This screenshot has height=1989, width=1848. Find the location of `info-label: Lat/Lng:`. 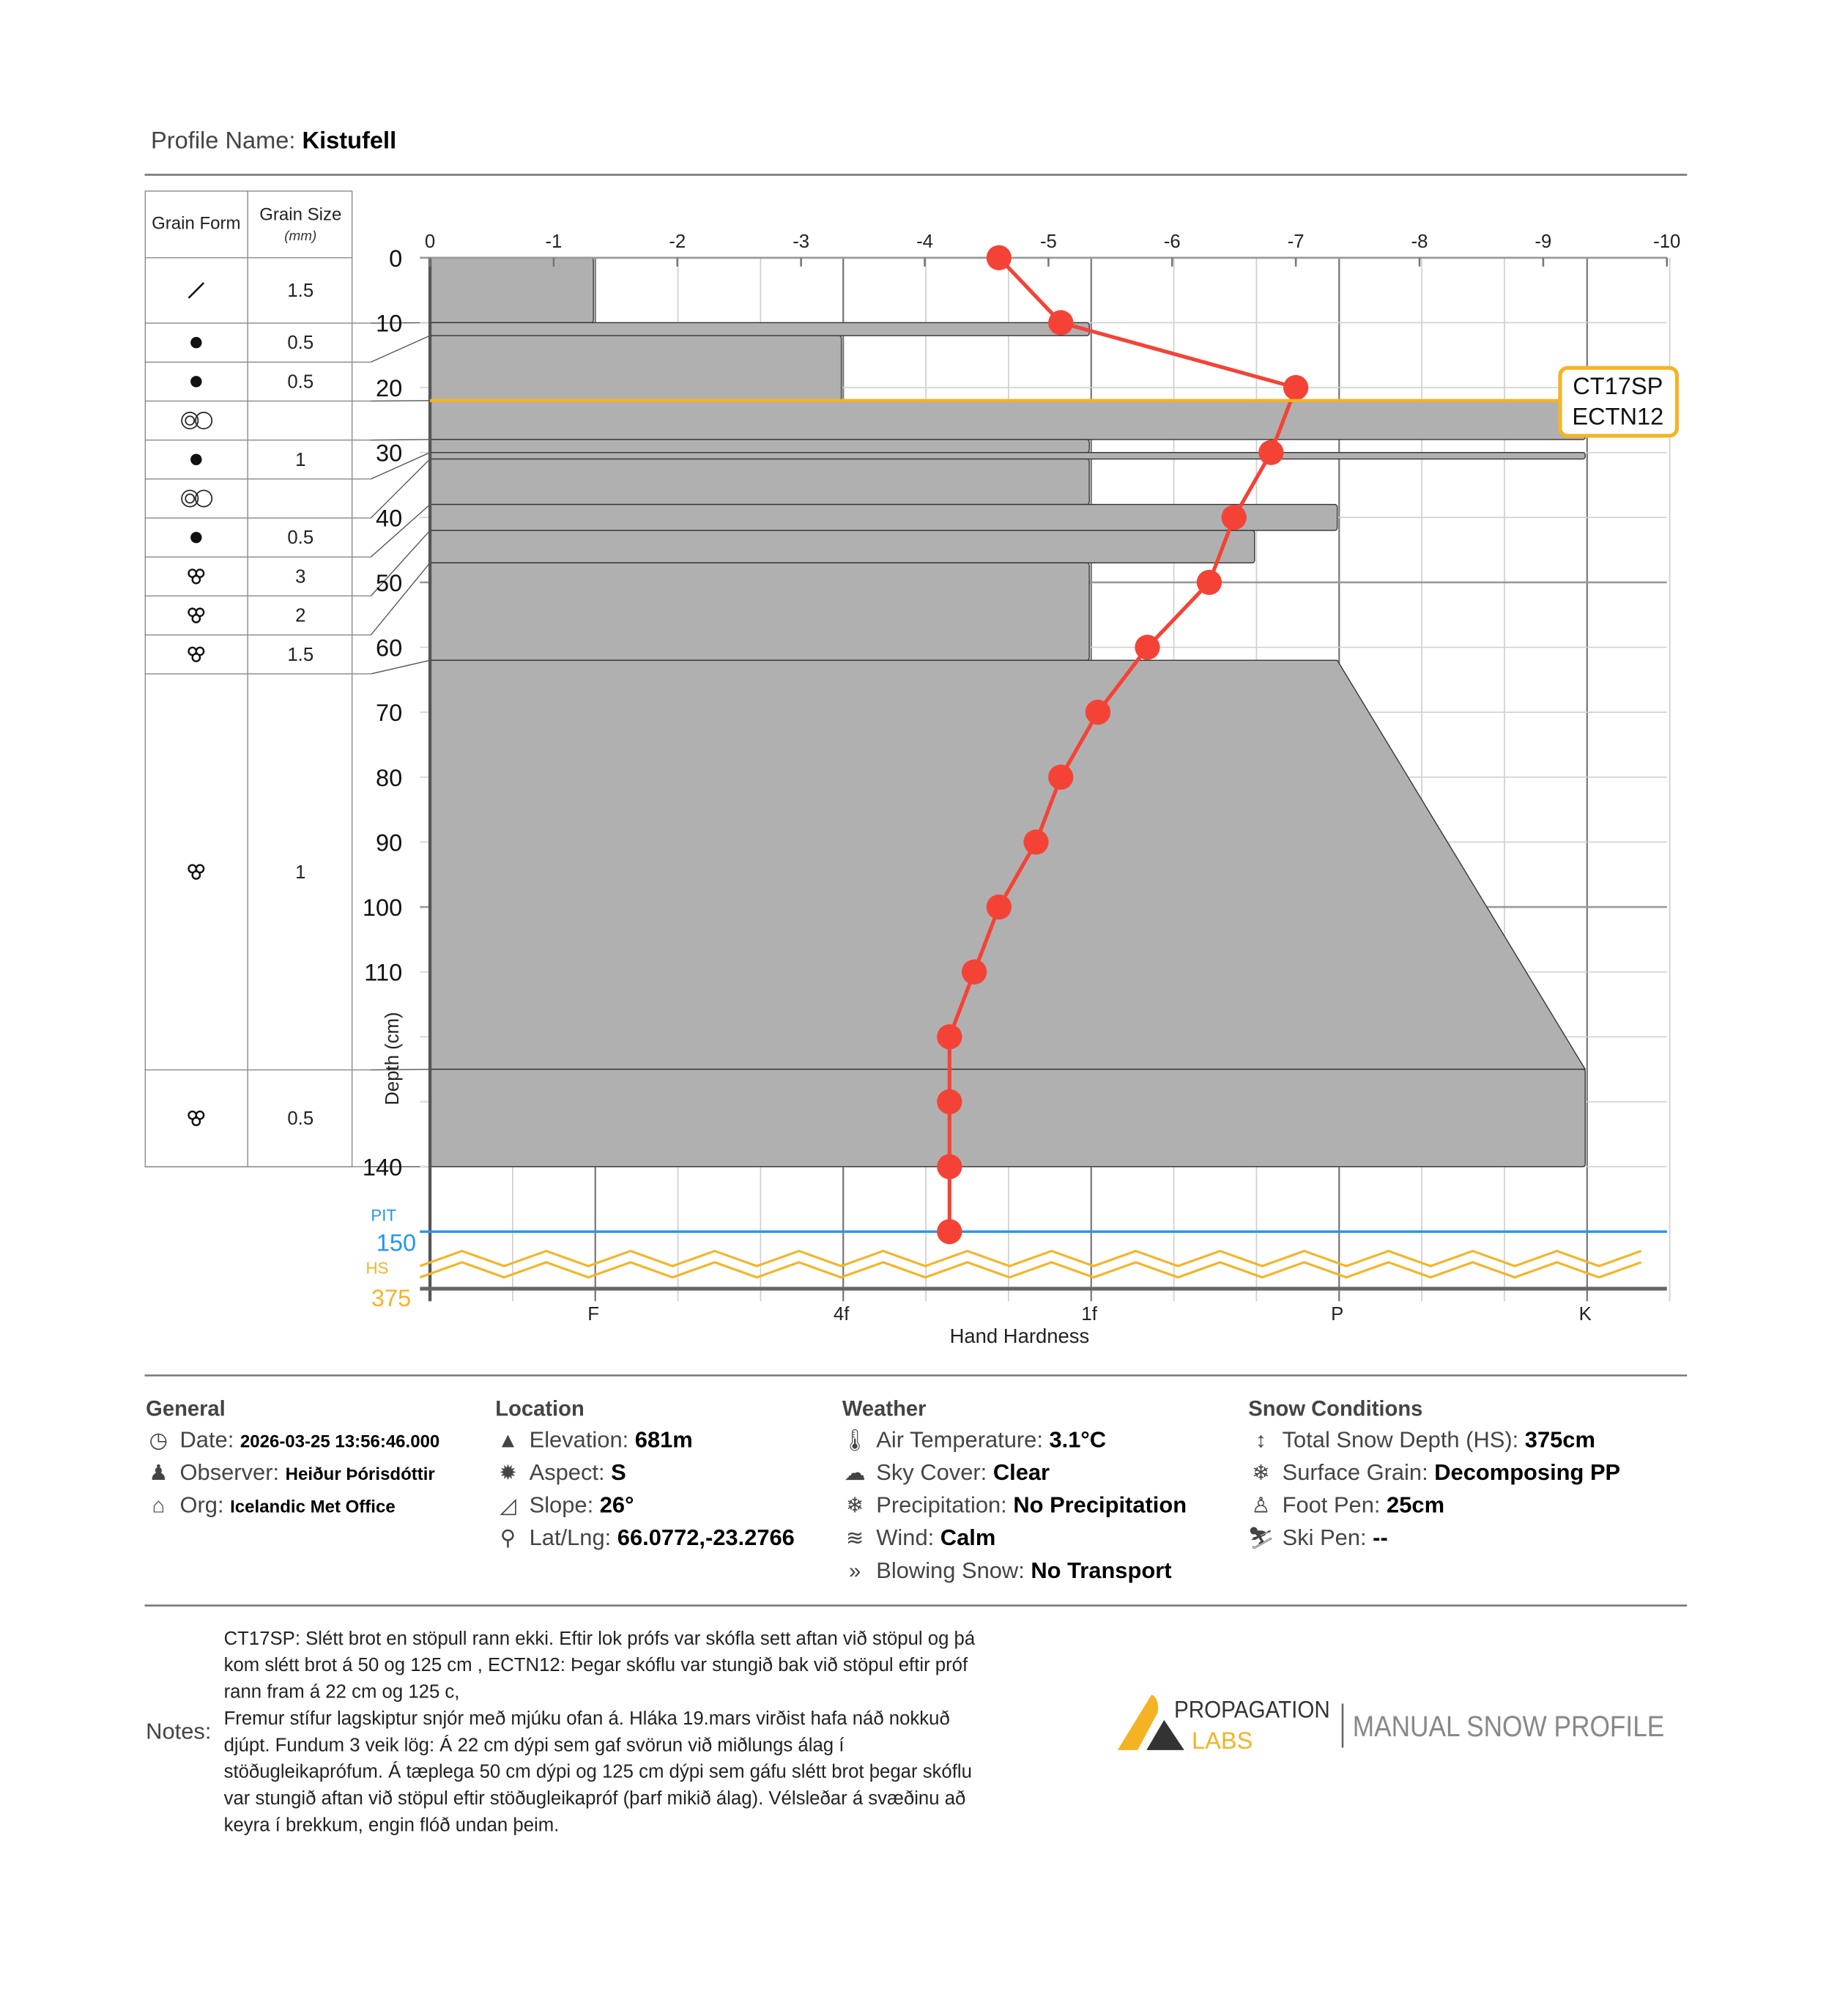

info-label: Lat/Lng: is located at coordinates (573, 1537).